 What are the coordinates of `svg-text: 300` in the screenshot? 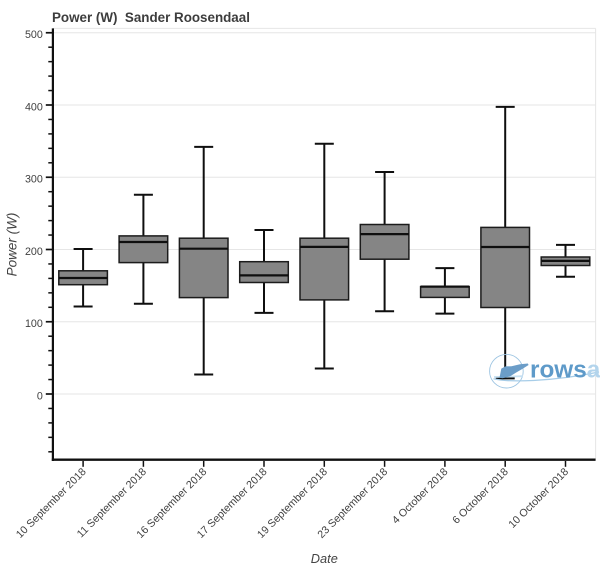 It's located at (34, 180).